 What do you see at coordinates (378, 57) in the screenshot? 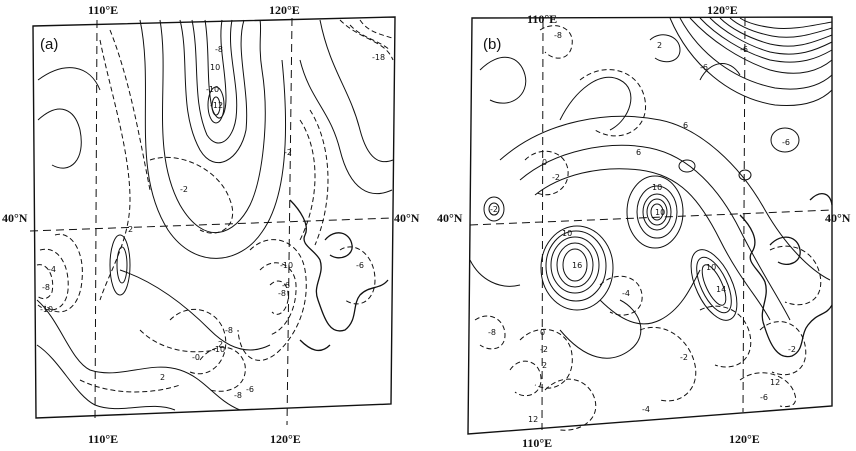
I see `contour-label: -18` at bounding box center [378, 57].